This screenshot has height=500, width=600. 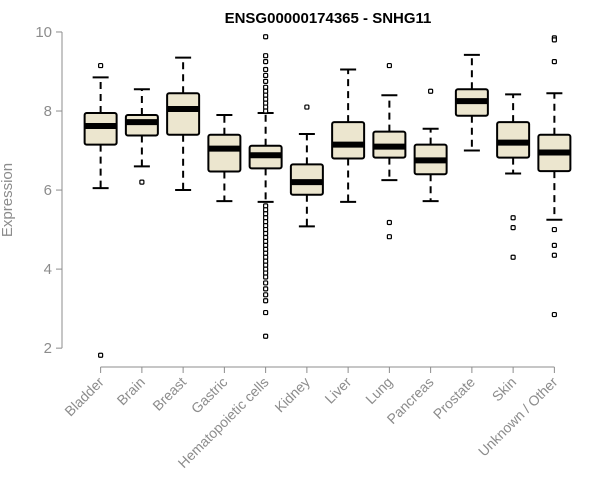 I want to click on x-tick-label: Liver, so click(x=337, y=390).